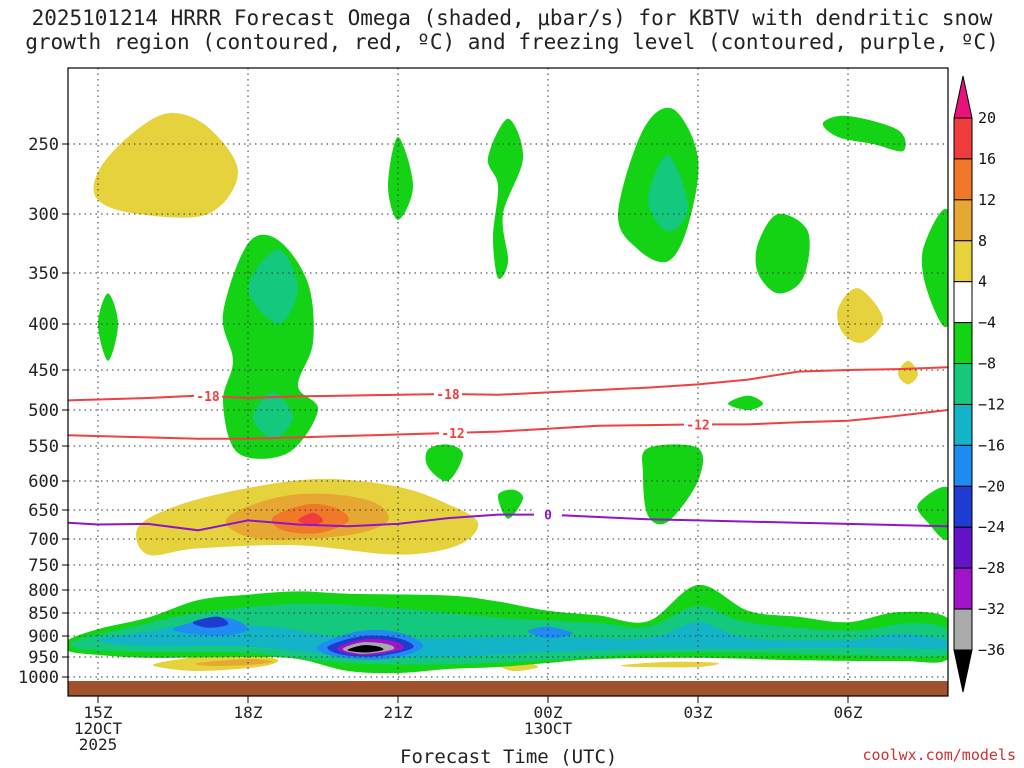 The height and width of the screenshot is (768, 1024). What do you see at coordinates (398, 712) in the screenshot?
I see `x-tick-label-21-0: 21Z` at bounding box center [398, 712].